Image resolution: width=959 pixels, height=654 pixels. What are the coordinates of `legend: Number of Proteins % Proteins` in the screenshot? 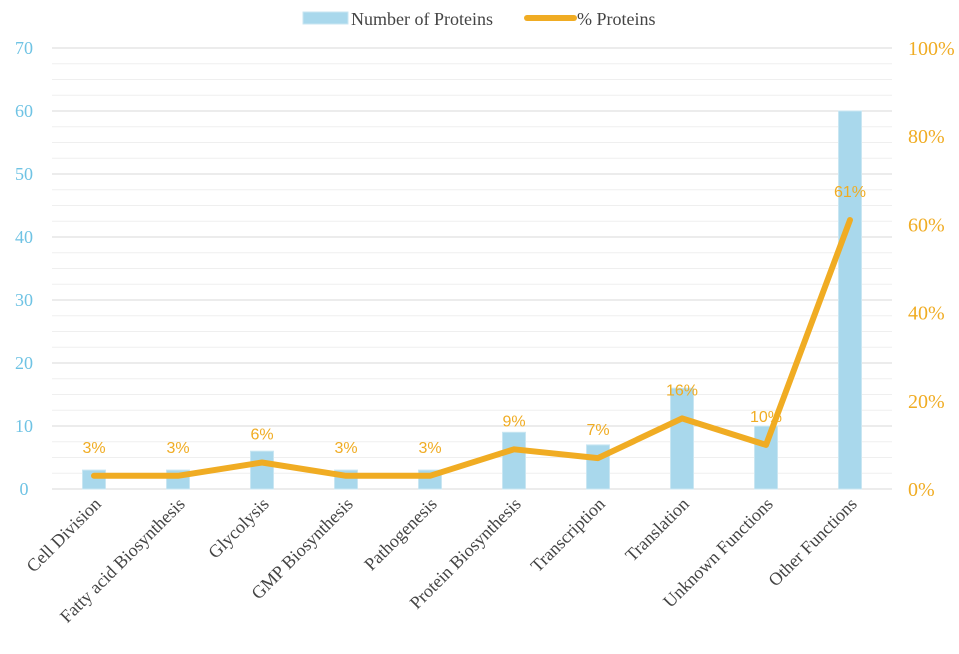 It's located at (479, 19).